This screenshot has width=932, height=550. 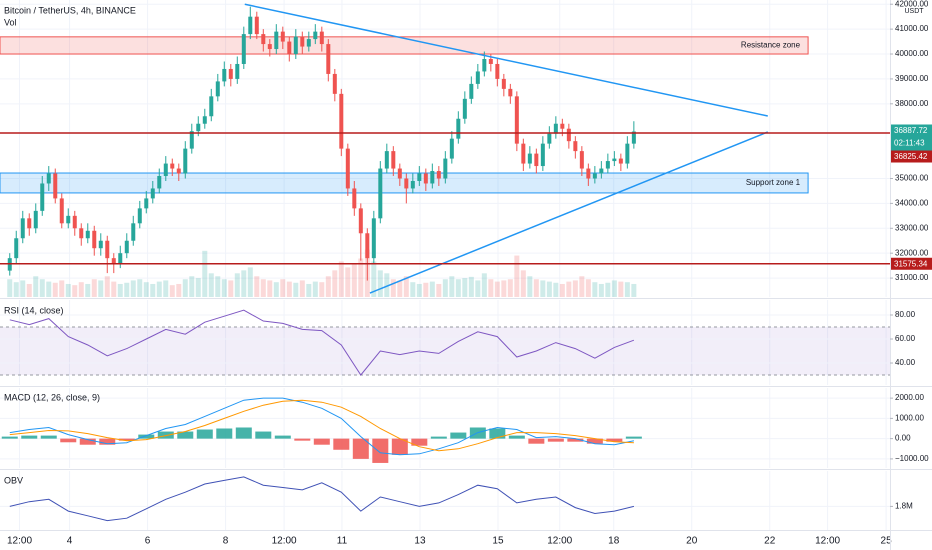 What do you see at coordinates (912, 252) in the screenshot?
I see `y-tick-label: 32000.00` at bounding box center [912, 252].